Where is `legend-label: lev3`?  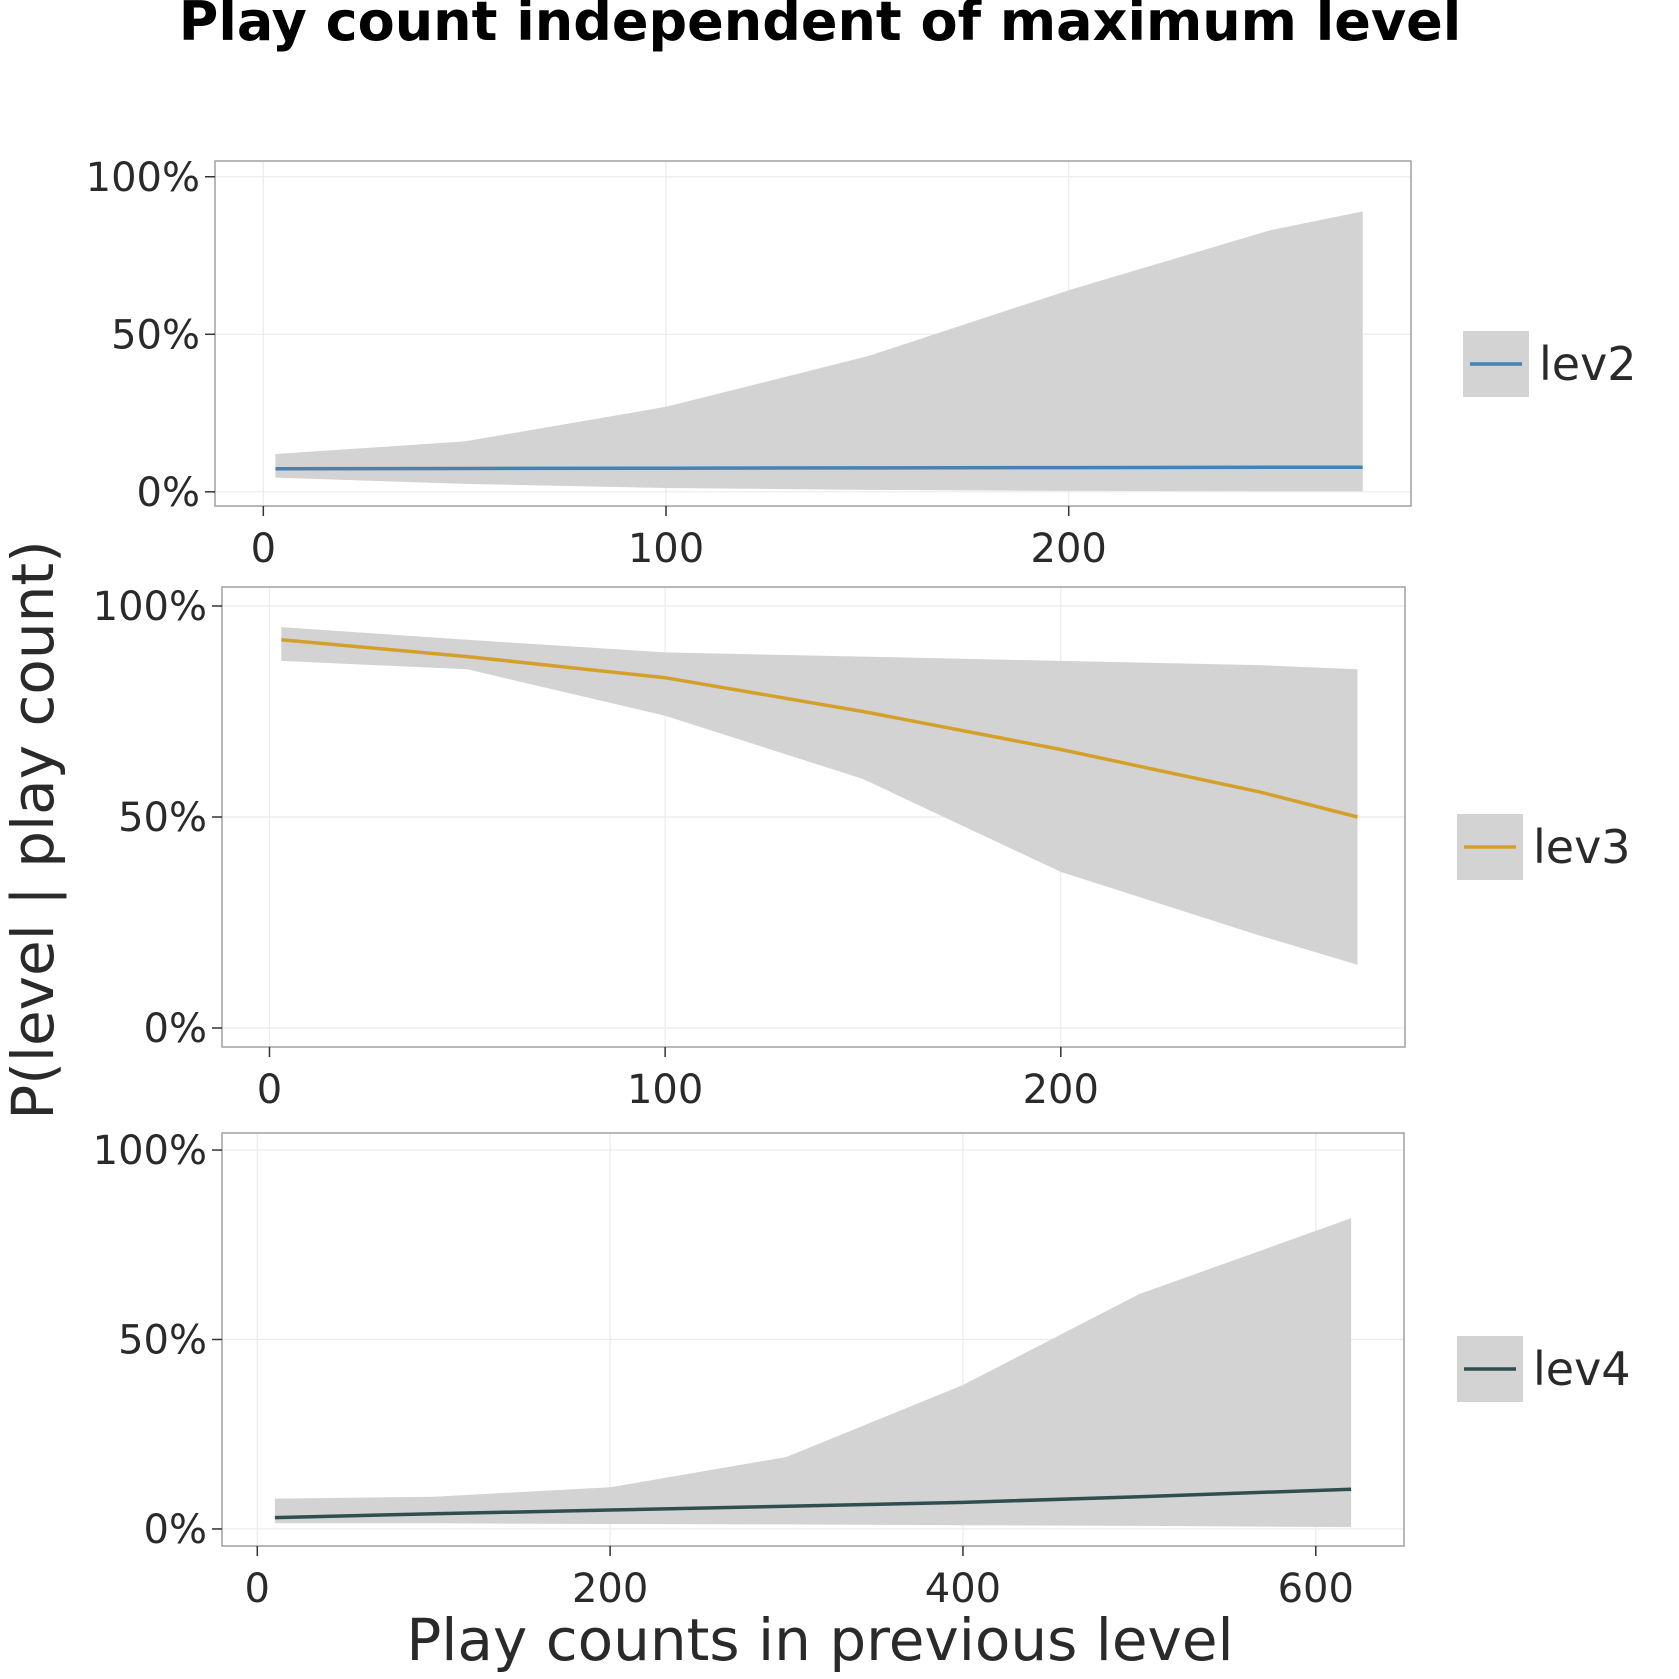 legend-label: lev3 is located at coordinates (1582, 847).